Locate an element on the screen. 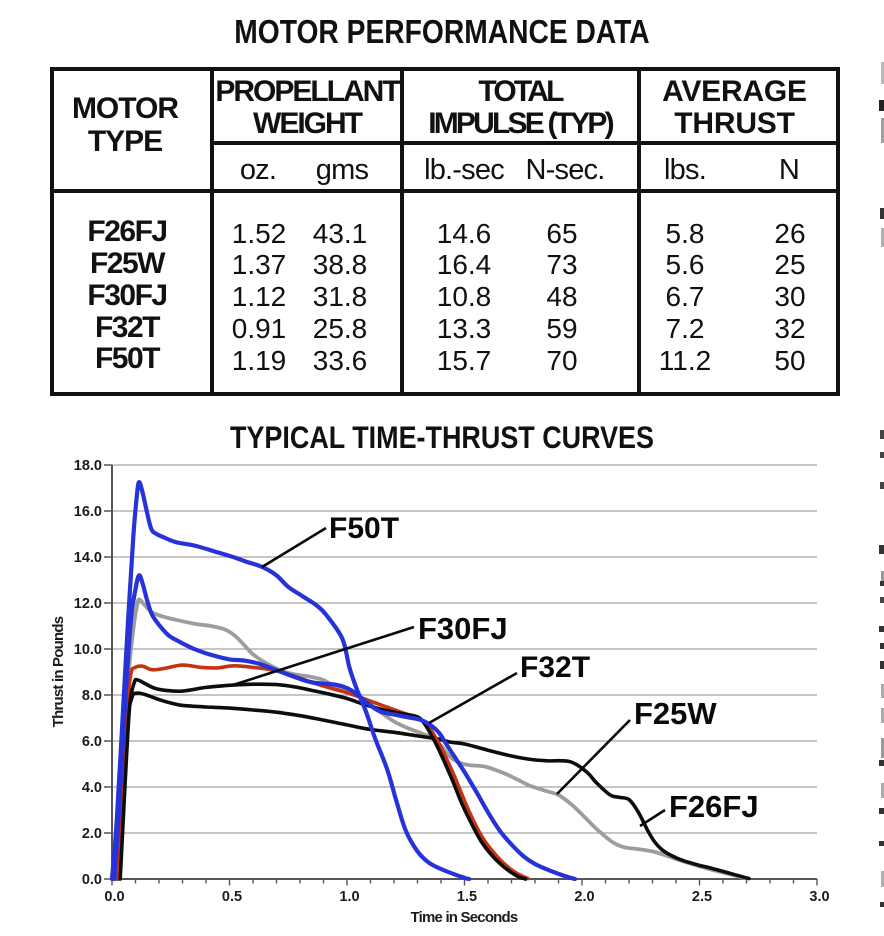  svg-text: 1.5 is located at coordinates (467, 897).